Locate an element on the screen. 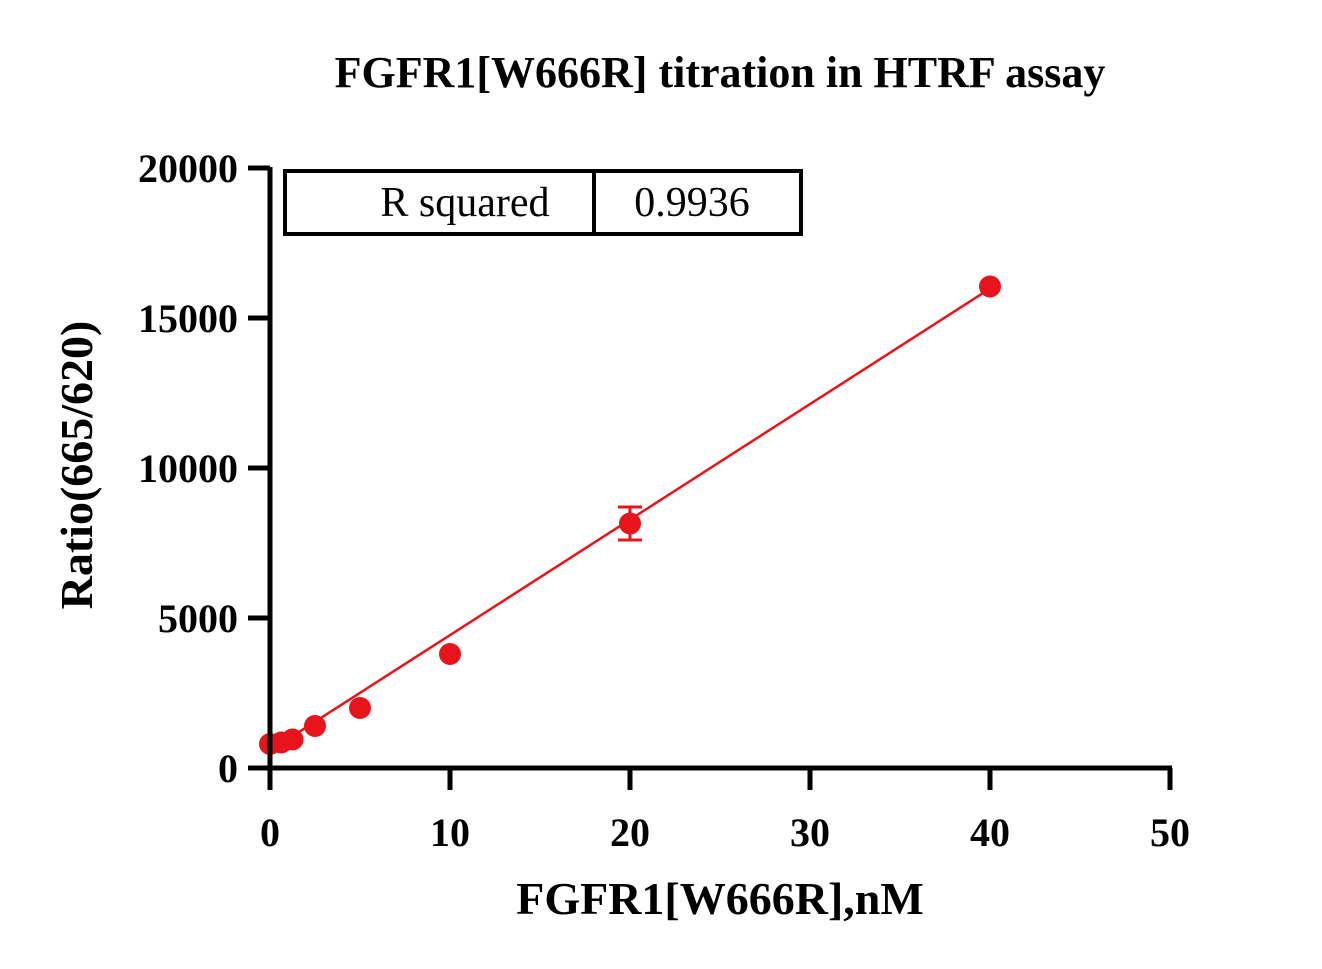 This screenshot has width=1322, height=969. stats-label: R squared is located at coordinates (464, 203).